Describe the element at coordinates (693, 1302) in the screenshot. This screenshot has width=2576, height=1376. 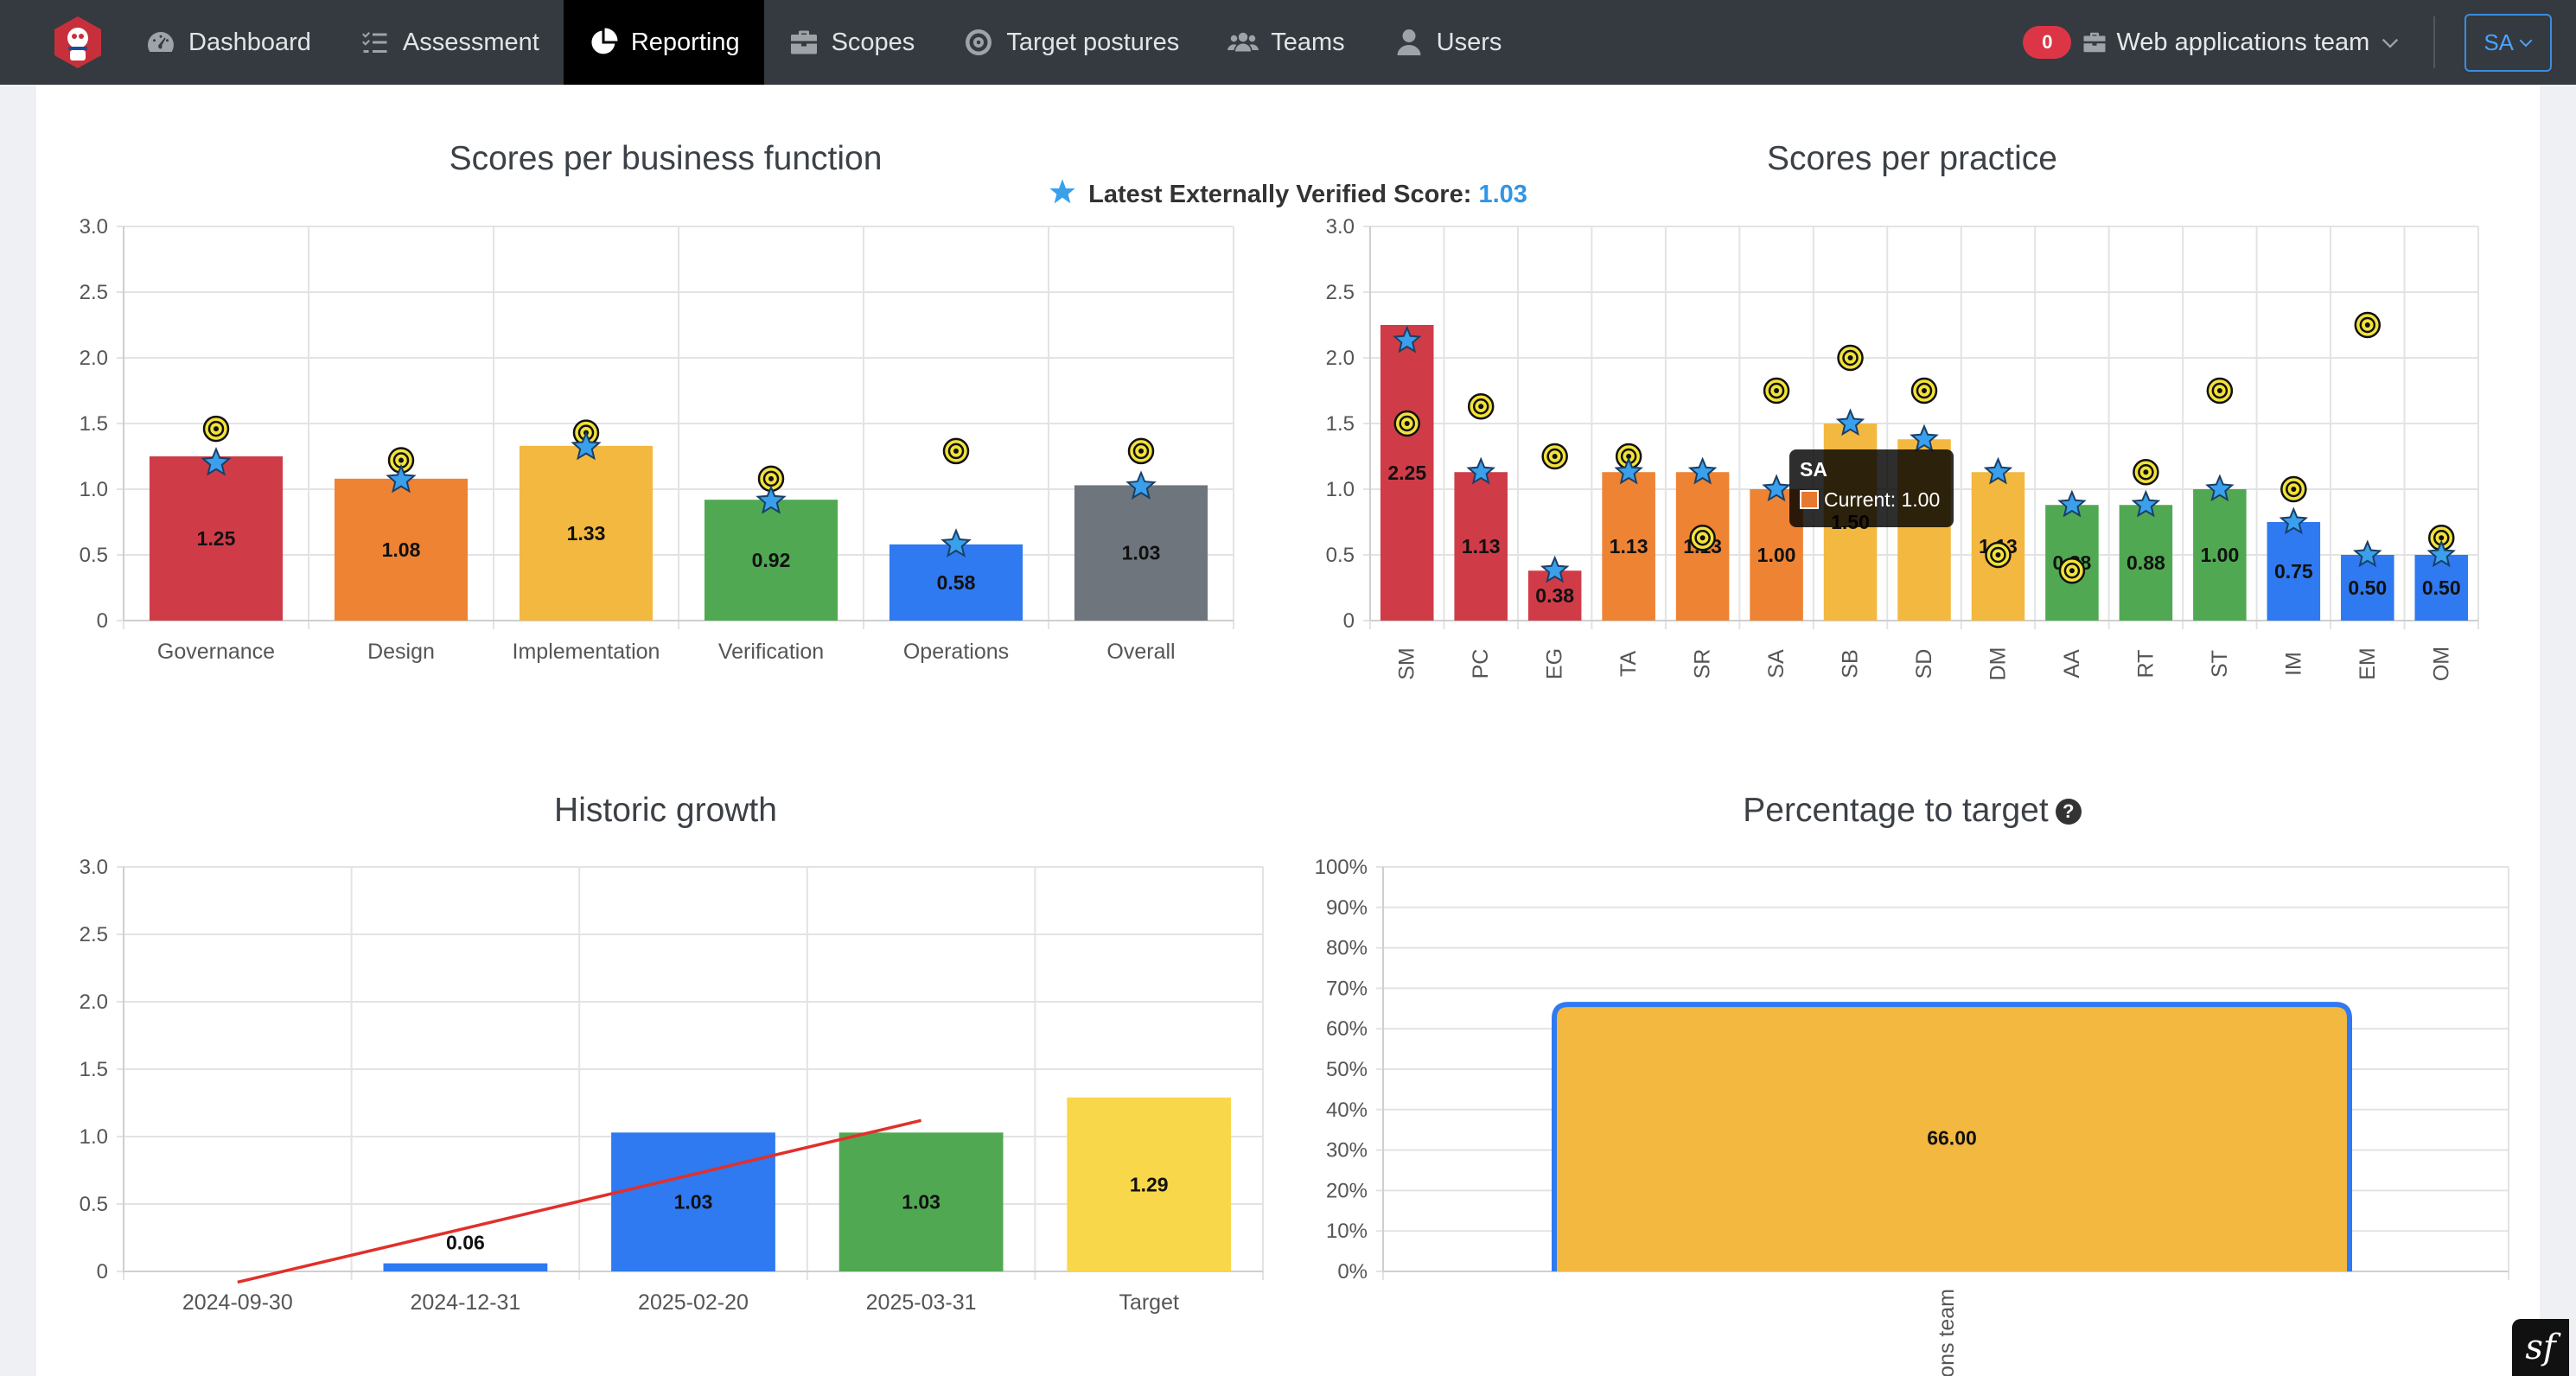
I see `hg-x-label: 2025-02-20` at that location.